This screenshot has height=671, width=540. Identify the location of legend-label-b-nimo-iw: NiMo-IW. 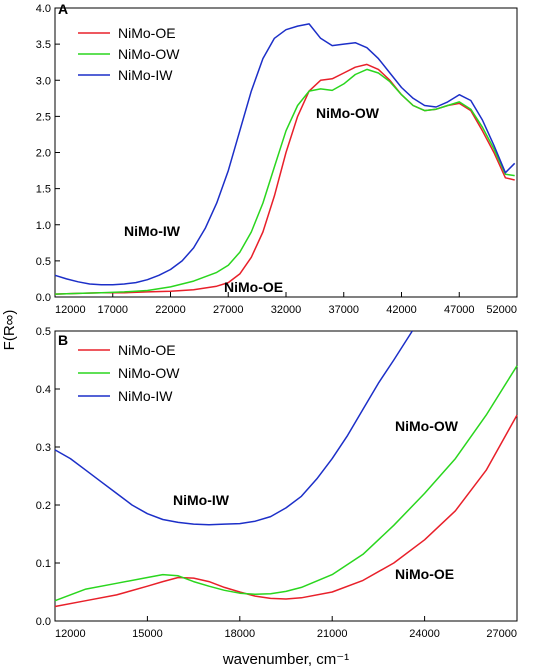
(145, 396).